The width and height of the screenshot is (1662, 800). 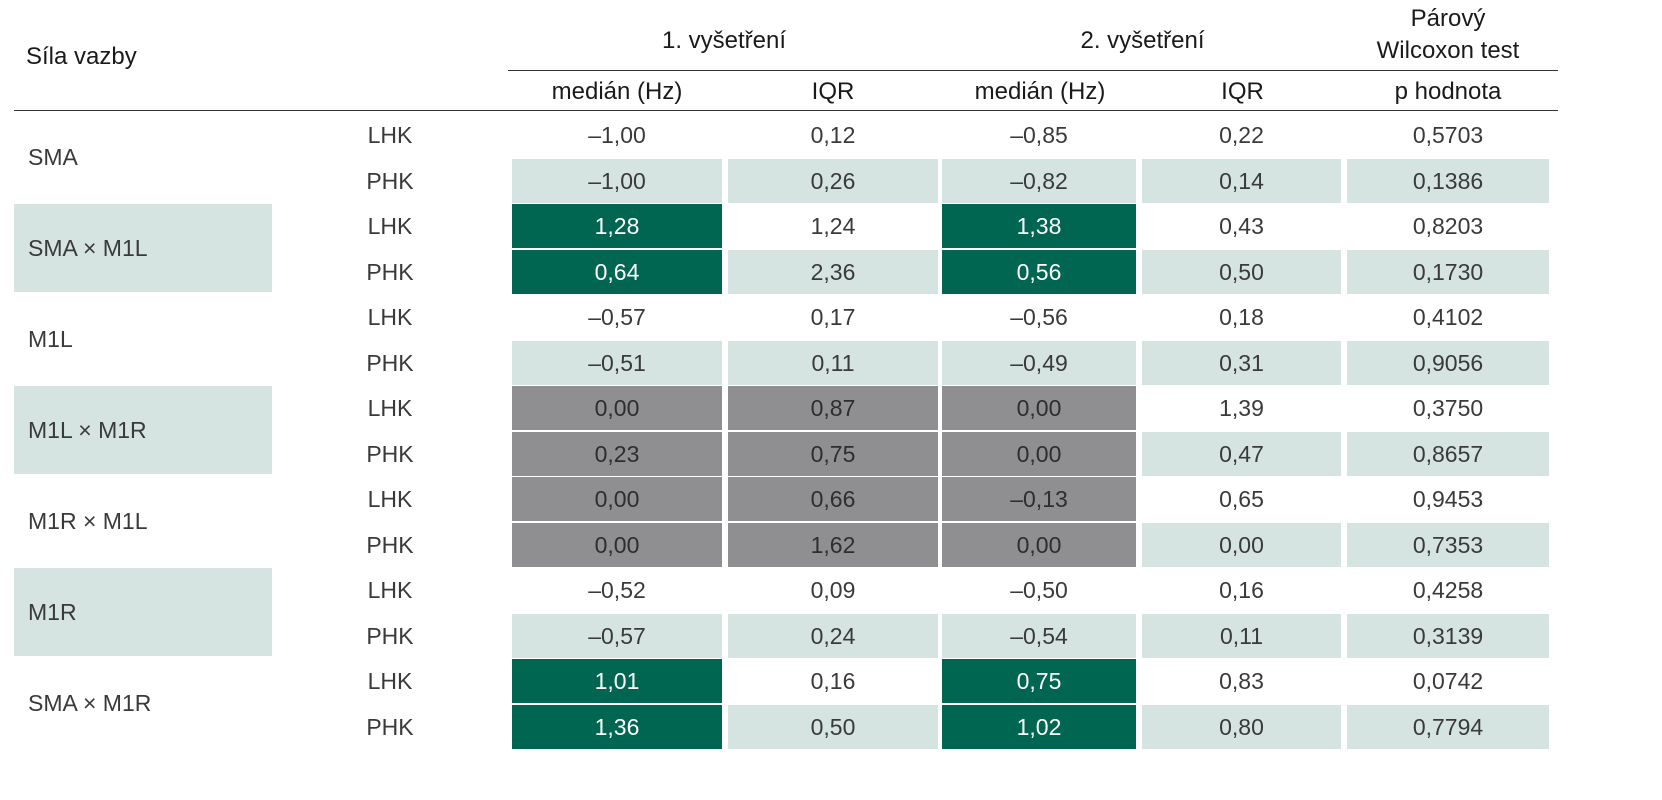 What do you see at coordinates (1448, 226) in the screenshot?
I see `pvalue-cell: 0,8203` at bounding box center [1448, 226].